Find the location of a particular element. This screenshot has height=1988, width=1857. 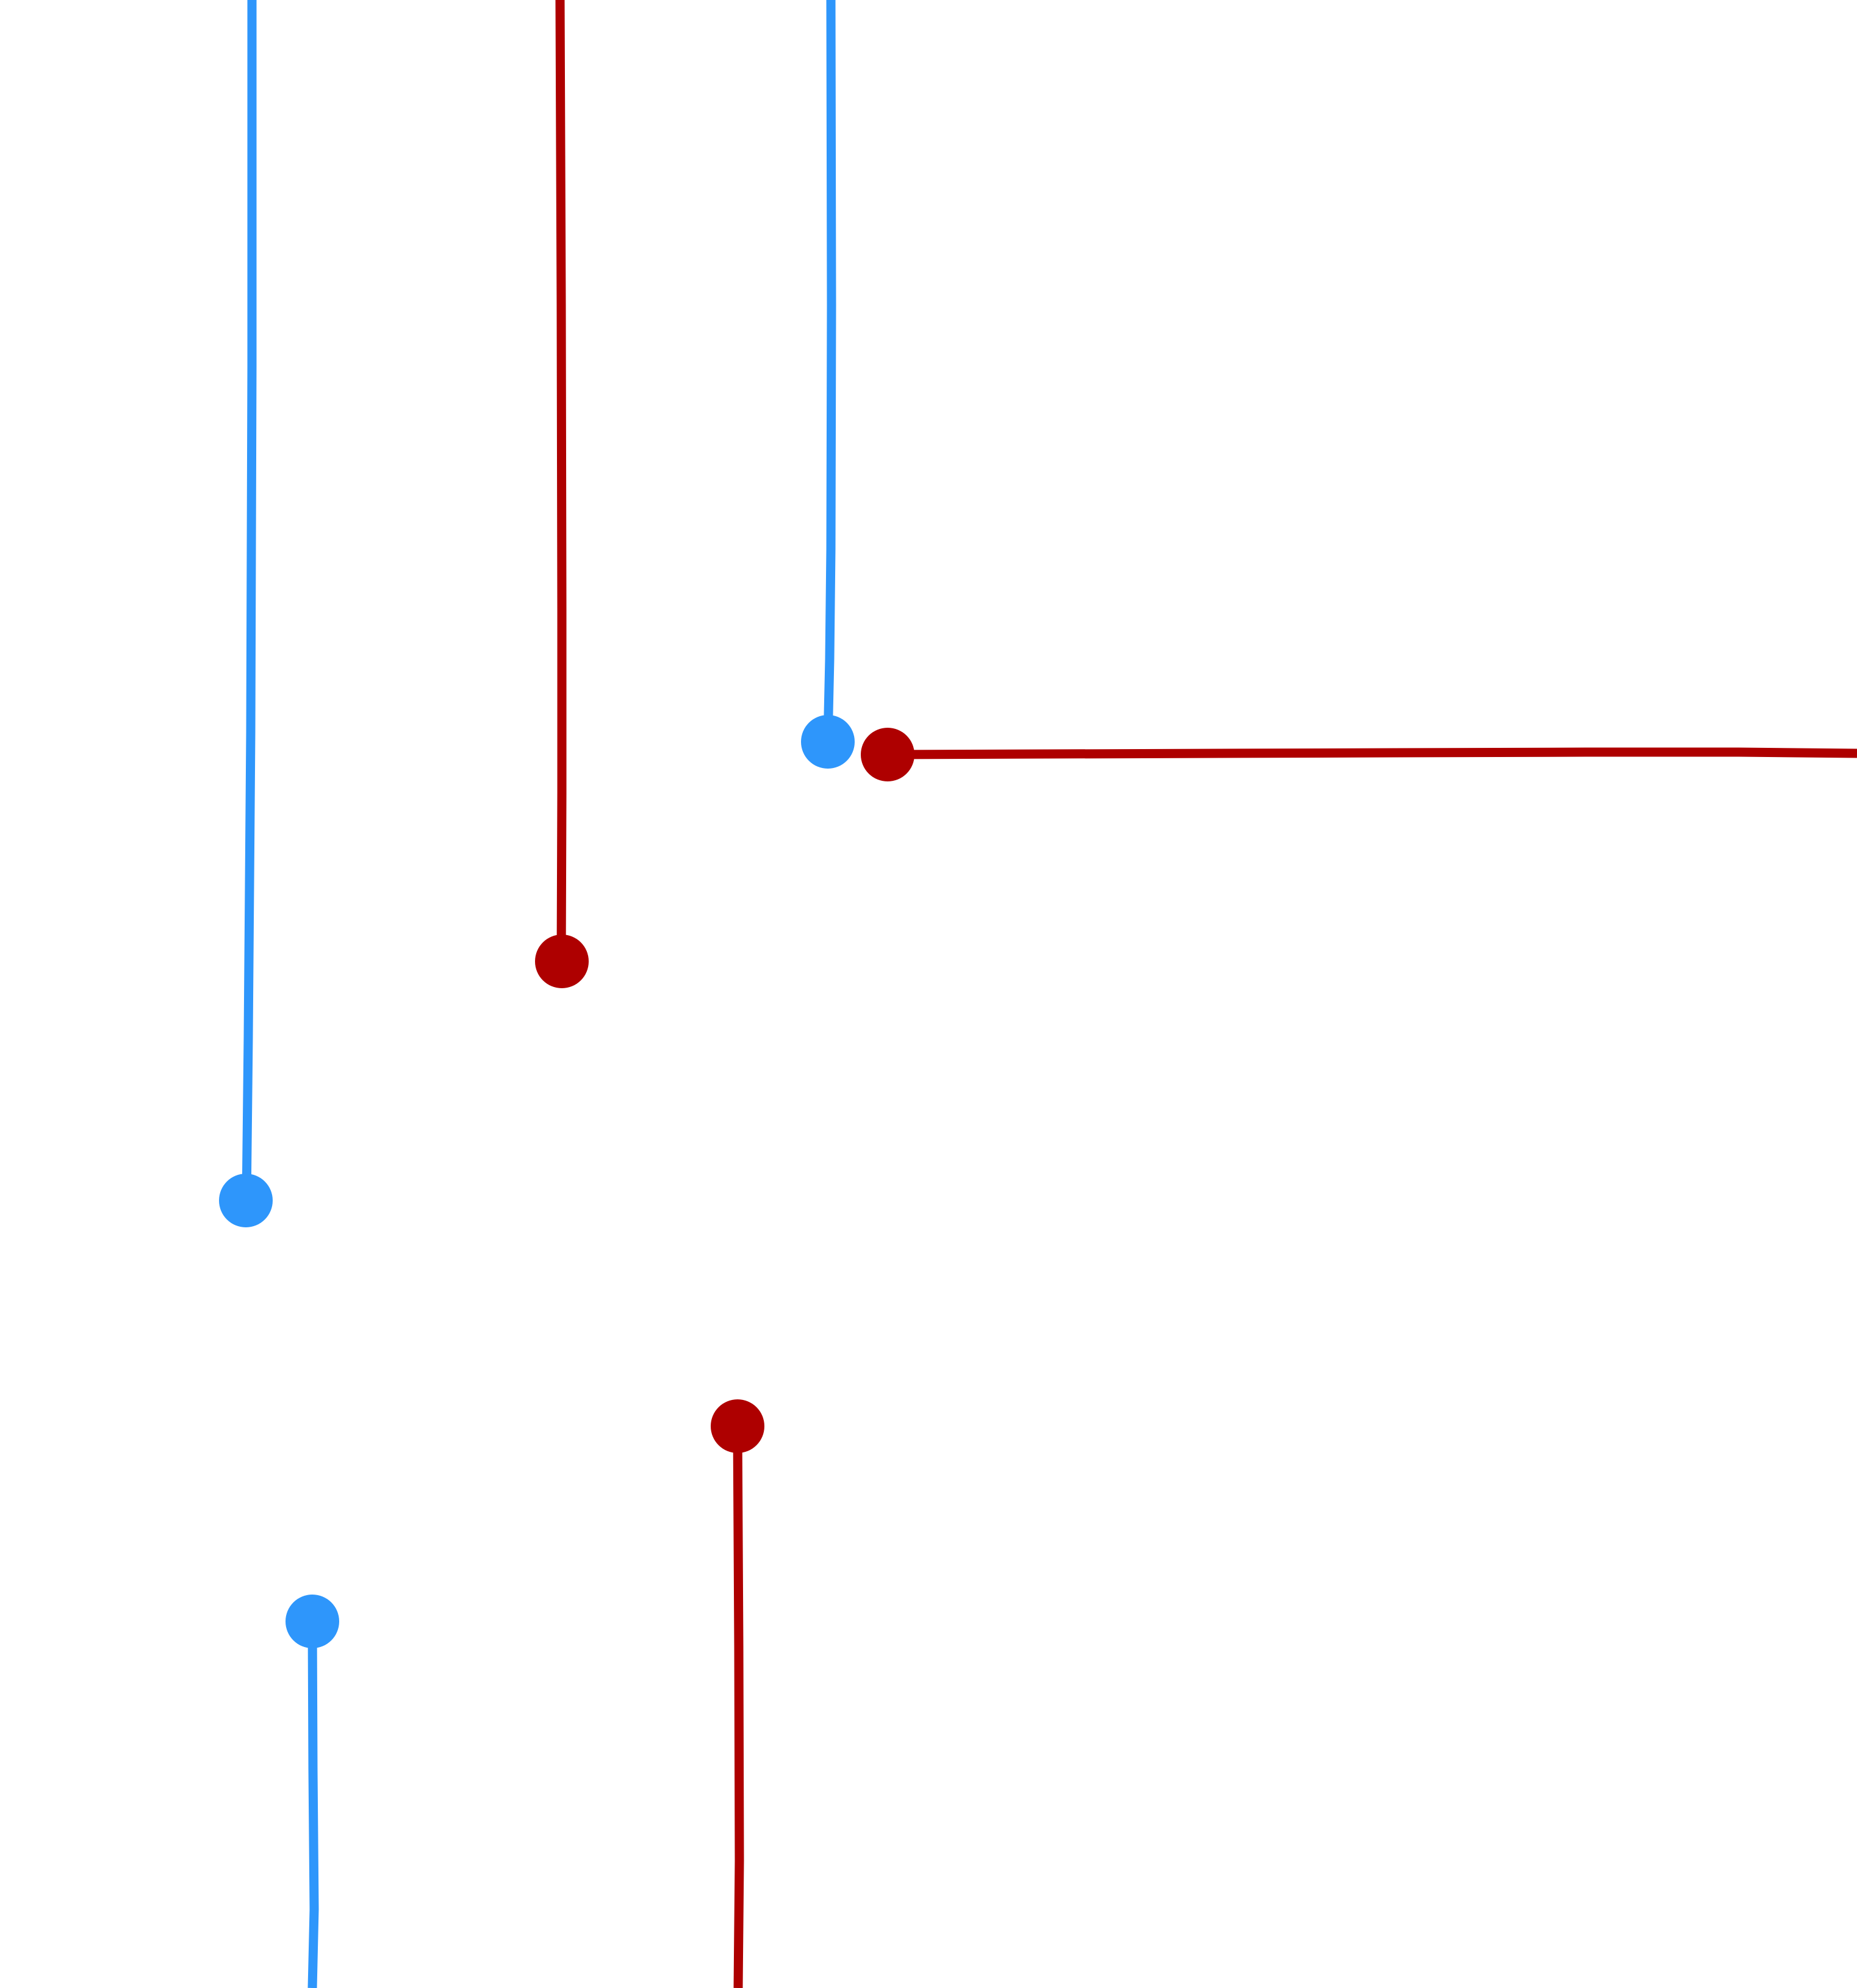

blue-wire-right-line is located at coordinates (829, 371).